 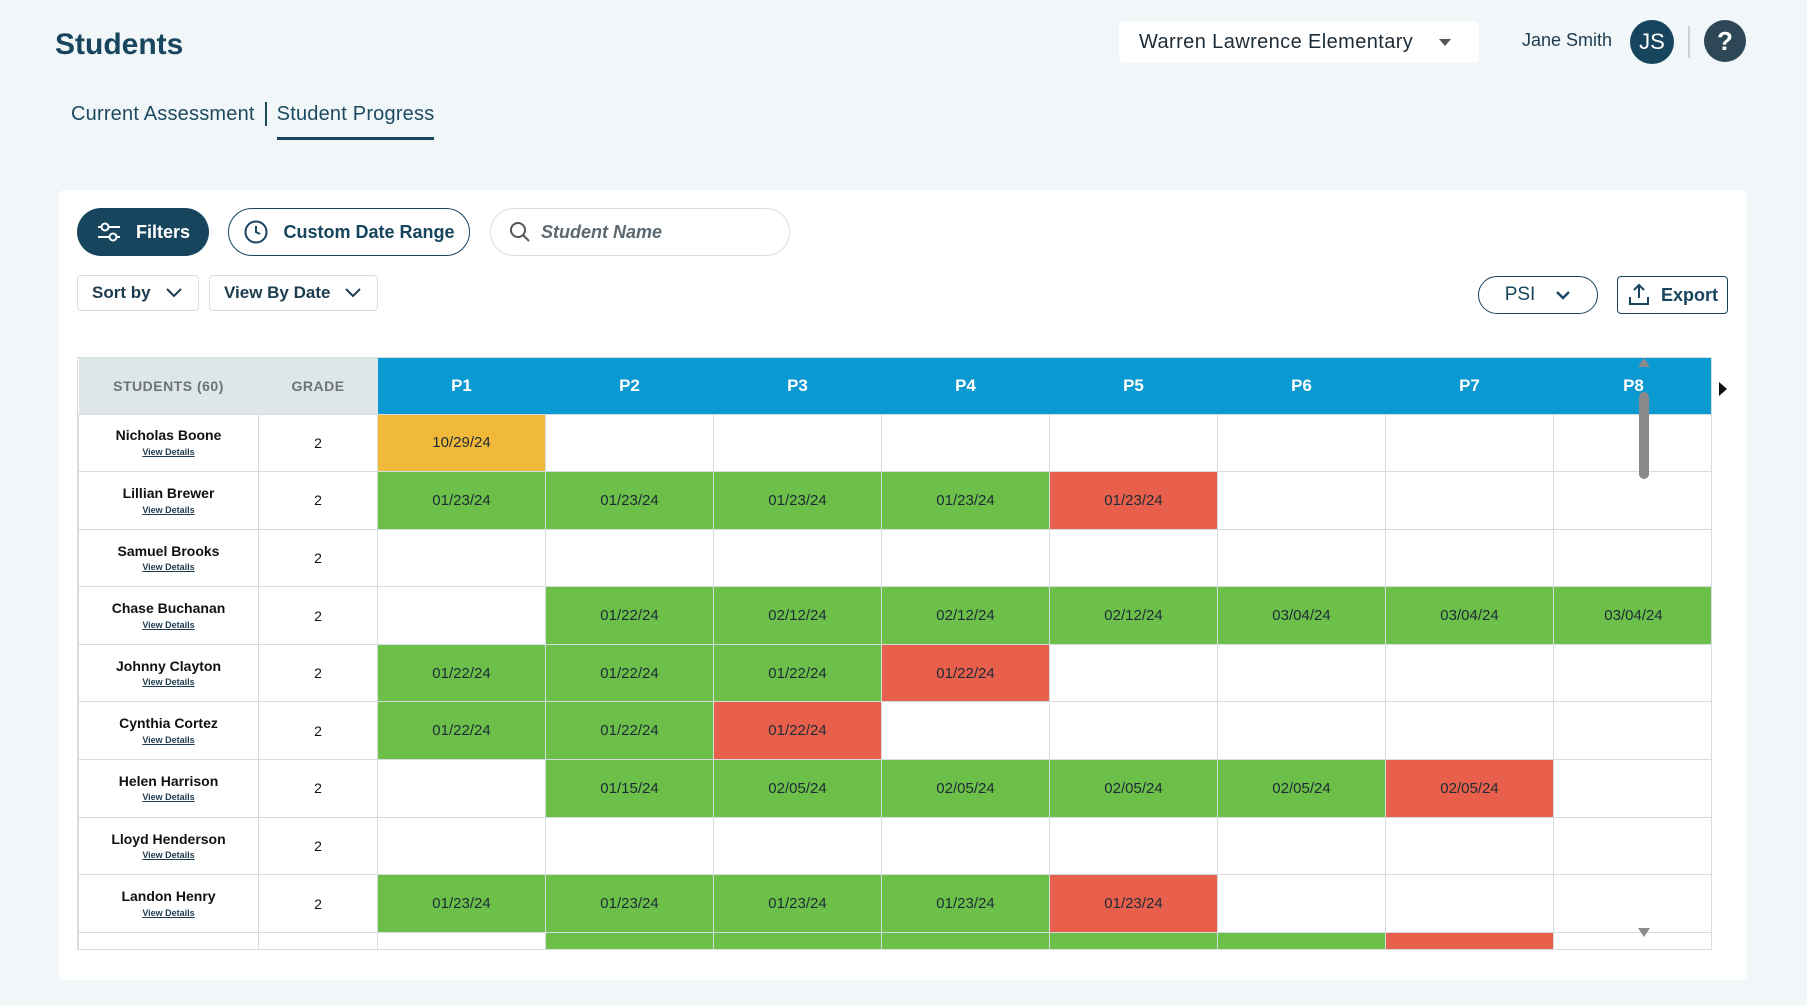 I want to click on view-by-dropdown: View By Date, so click(x=293, y=293).